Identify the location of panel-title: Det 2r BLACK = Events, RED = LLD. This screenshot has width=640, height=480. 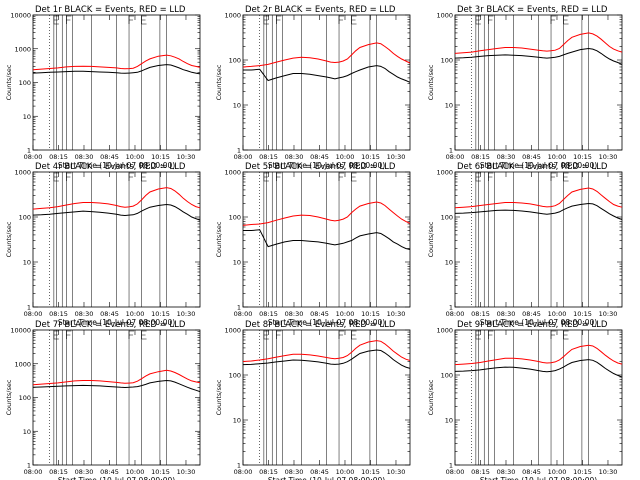
(320, 10).